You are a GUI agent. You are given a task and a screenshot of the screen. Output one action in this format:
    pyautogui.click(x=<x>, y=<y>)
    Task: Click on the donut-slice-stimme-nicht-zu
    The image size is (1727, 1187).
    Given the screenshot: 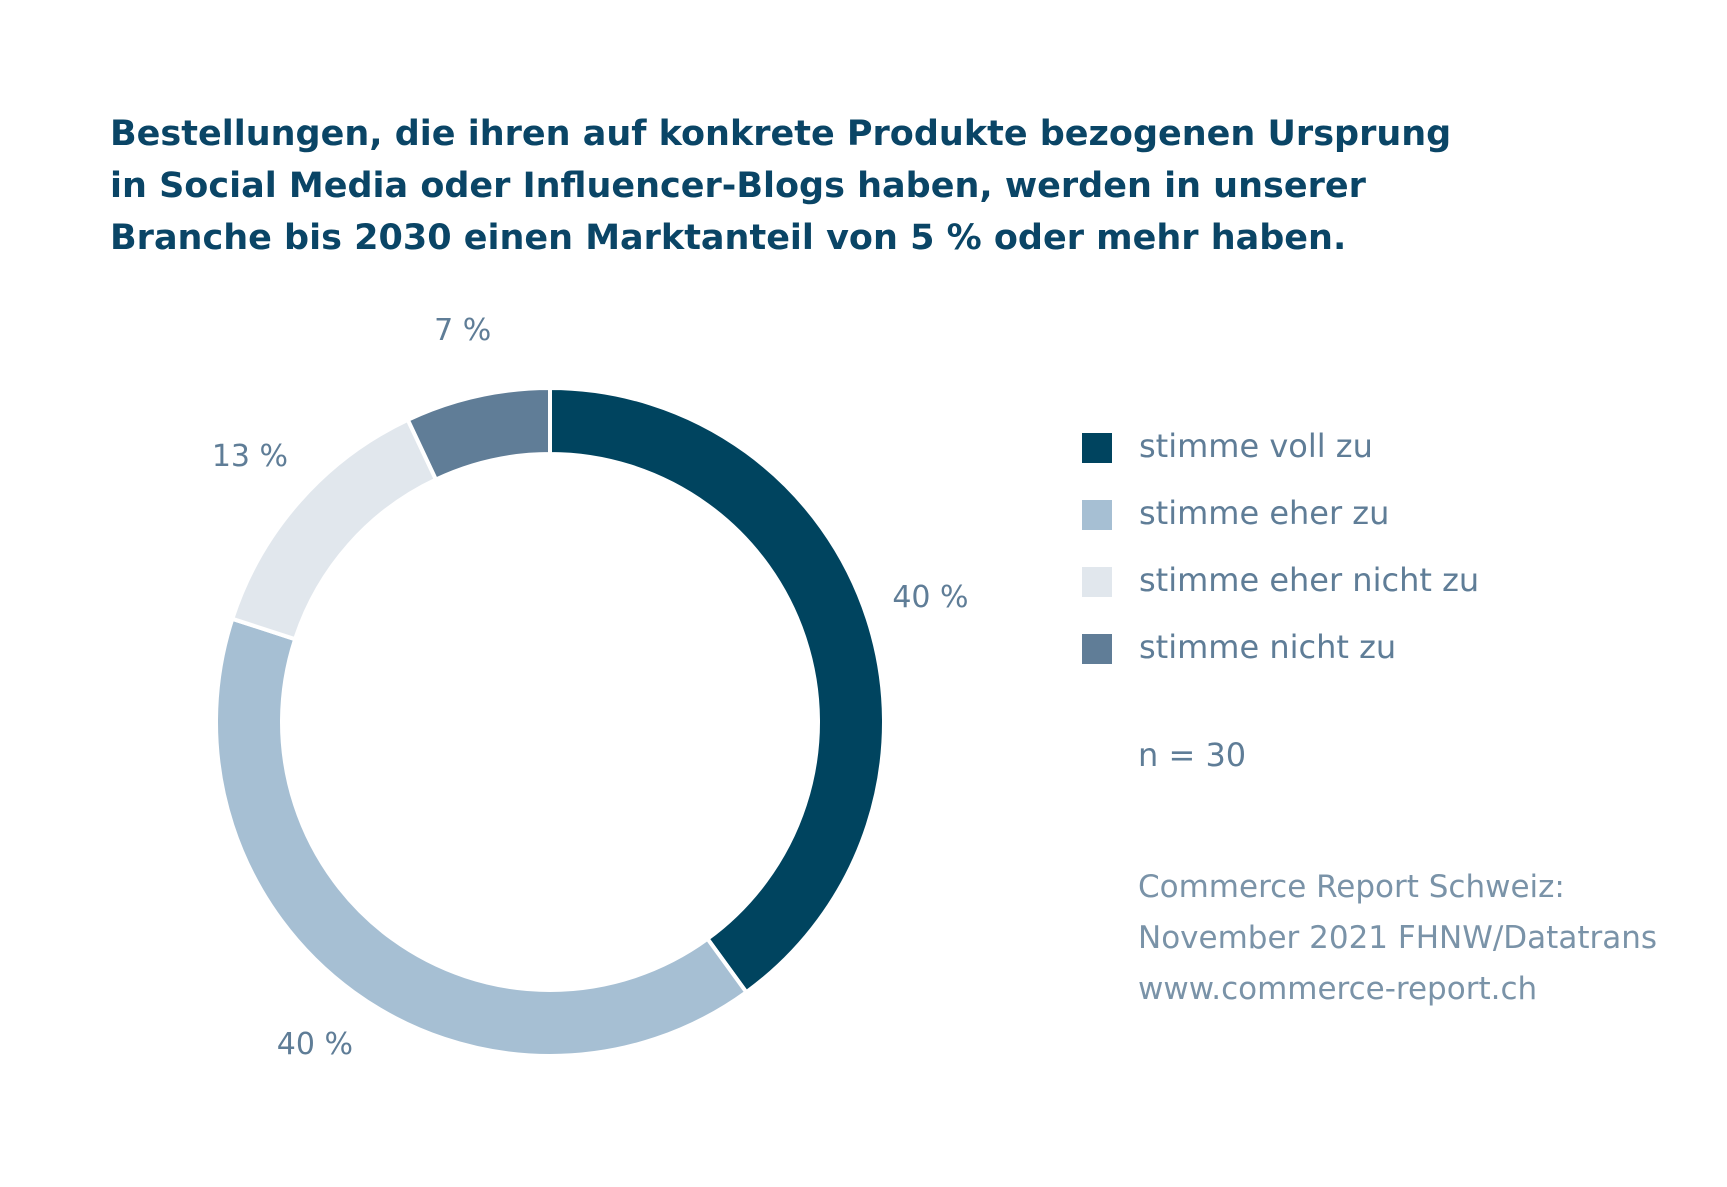 What is the action you would take?
    pyautogui.click(x=478, y=434)
    